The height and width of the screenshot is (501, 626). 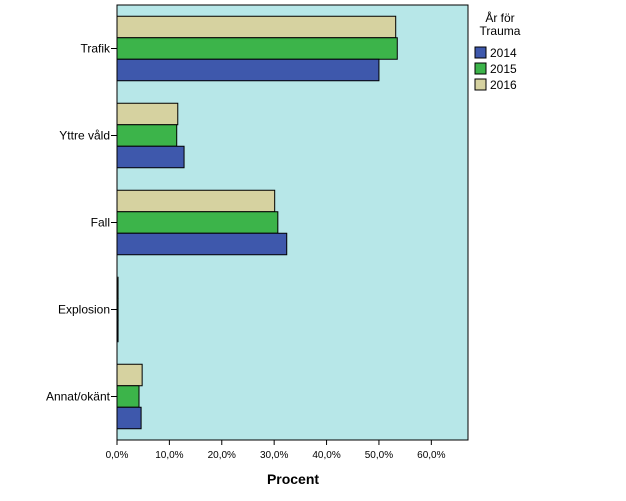 I want to click on category-label: Yttre våld, so click(x=84, y=136).